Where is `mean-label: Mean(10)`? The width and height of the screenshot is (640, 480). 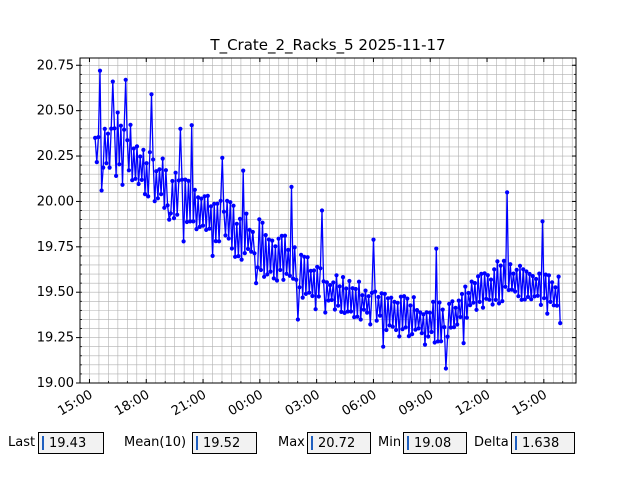 mean-label: Mean(10) is located at coordinates (155, 442).